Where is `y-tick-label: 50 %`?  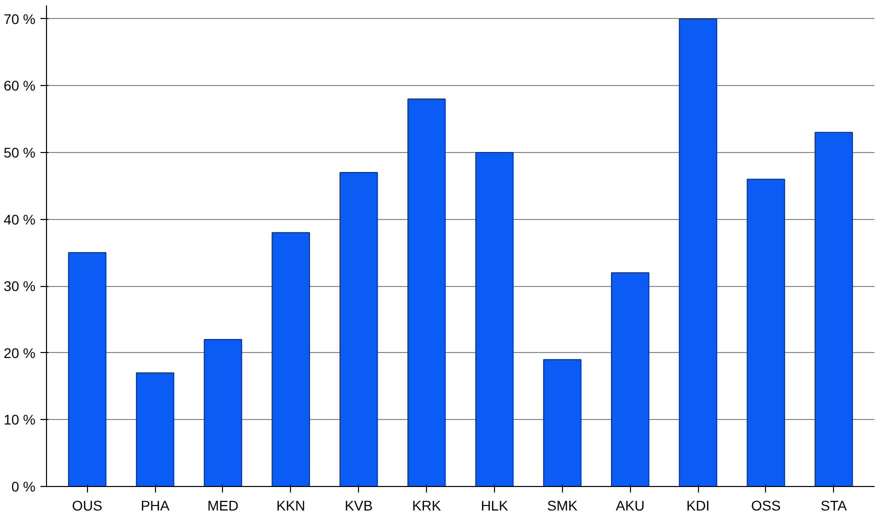
y-tick-label: 50 % is located at coordinates (20, 152).